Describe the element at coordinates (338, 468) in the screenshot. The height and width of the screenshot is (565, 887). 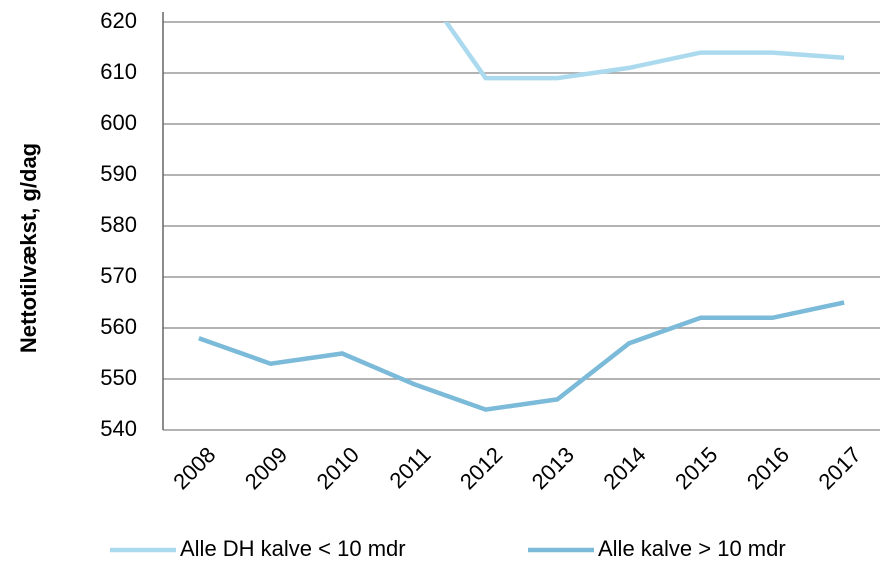
I see `x-tick-label: 2010` at that location.